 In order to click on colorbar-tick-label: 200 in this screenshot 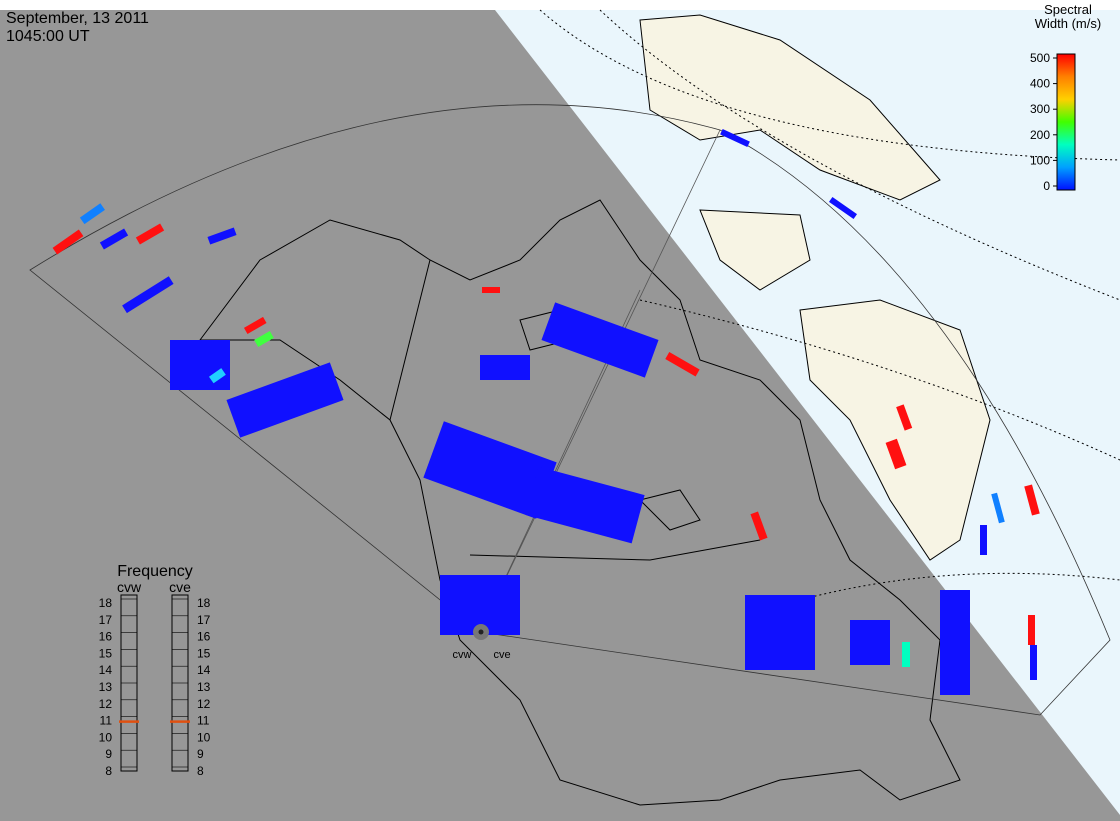, I will do `click(1040, 135)`.